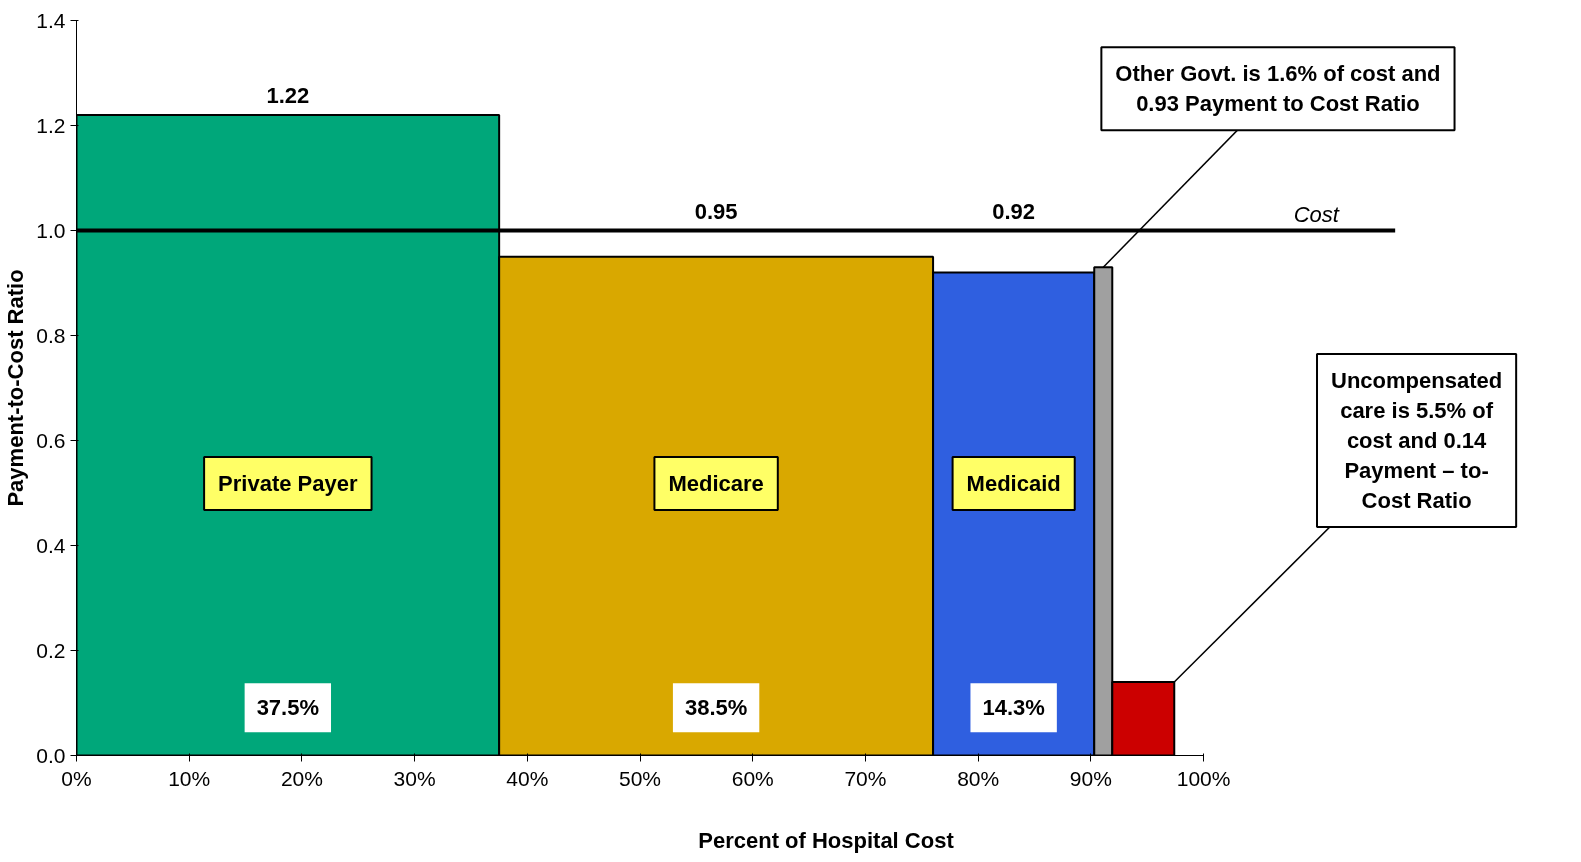  Describe the element at coordinates (1417, 440) in the screenshot. I see `annotation: Uncompensated care is 5.5% of cost and 0.14 Payment – to- Cost Ratio` at that location.